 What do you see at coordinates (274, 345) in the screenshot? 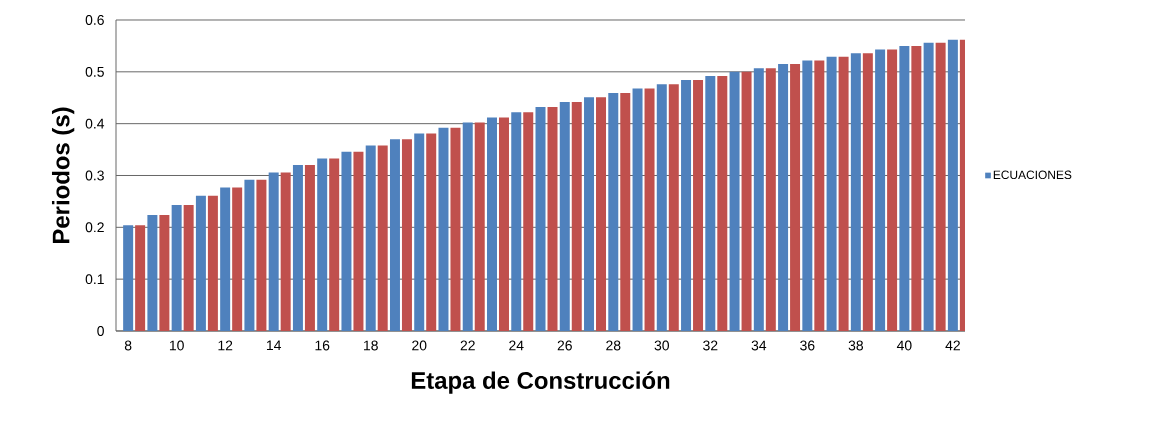
I see `x-tick-label: 14` at bounding box center [274, 345].